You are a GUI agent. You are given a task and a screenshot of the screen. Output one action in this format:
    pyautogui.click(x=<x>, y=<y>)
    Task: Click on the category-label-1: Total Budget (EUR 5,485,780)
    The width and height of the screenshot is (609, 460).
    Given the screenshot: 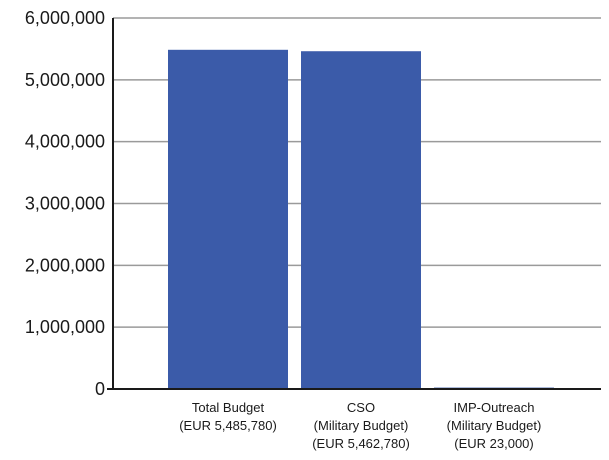 What is the action you would take?
    pyautogui.click(x=228, y=416)
    